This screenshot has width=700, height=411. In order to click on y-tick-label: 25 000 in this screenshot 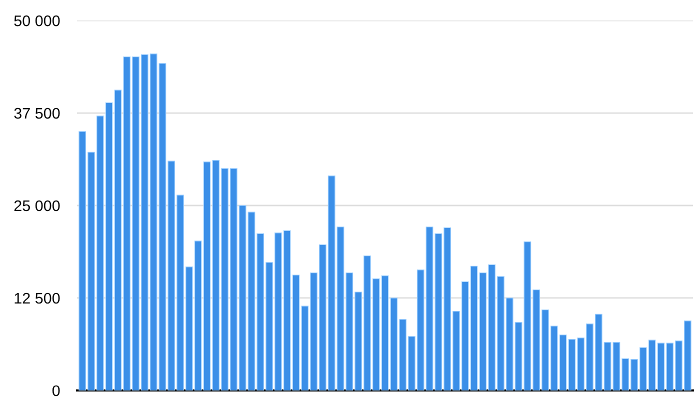, I will do `click(37, 206)`.